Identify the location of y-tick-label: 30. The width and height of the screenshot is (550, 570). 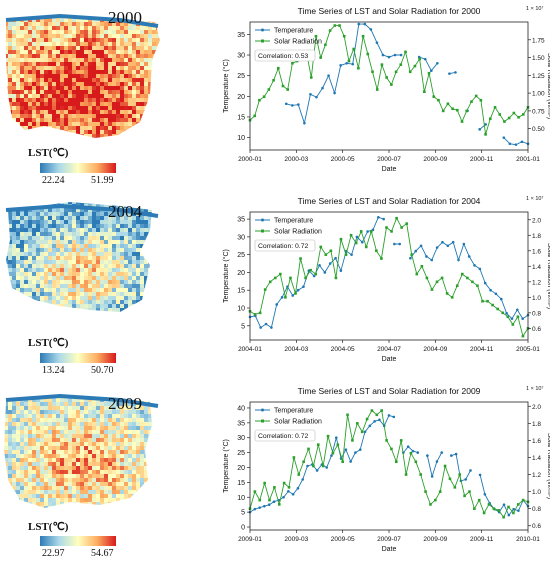
(241, 438).